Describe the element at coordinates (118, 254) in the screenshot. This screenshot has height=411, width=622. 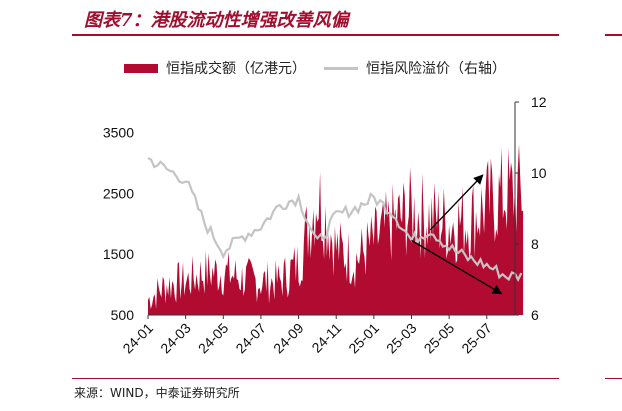
I see `y-left-tick-1: 1500` at that location.